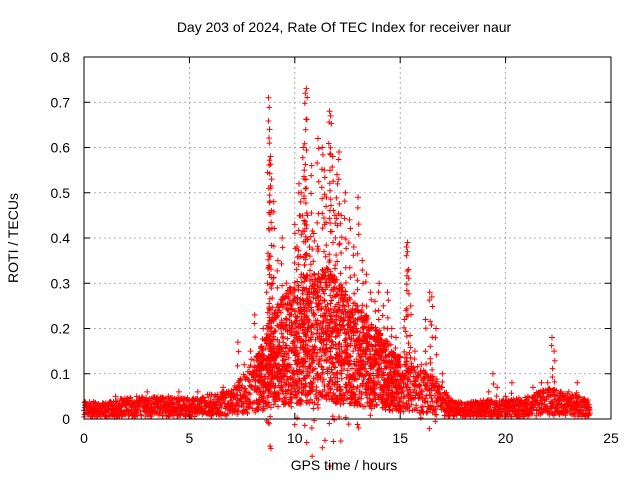 The width and height of the screenshot is (640, 480). What do you see at coordinates (190, 438) in the screenshot?
I see `x-tick-label: 5` at bounding box center [190, 438].